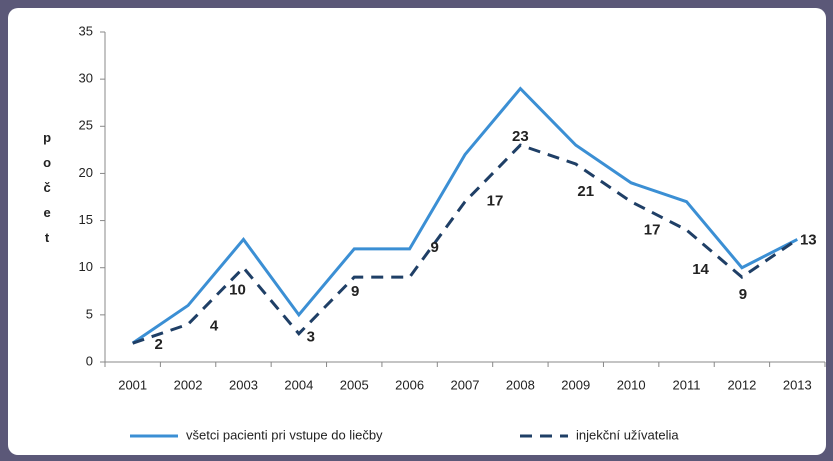 This screenshot has height=461, width=833. Describe the element at coordinates (797, 384) in the screenshot. I see `x-tick-label: 2013` at that location.